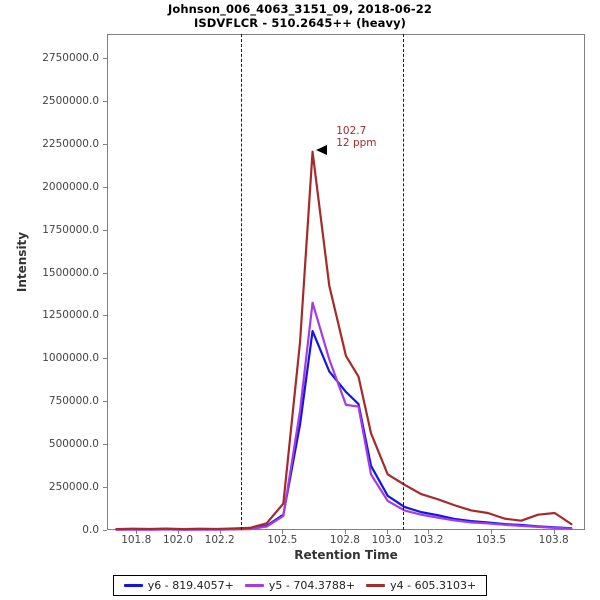  I want to click on legend-item: y4 - 605.3103+, so click(421, 585).